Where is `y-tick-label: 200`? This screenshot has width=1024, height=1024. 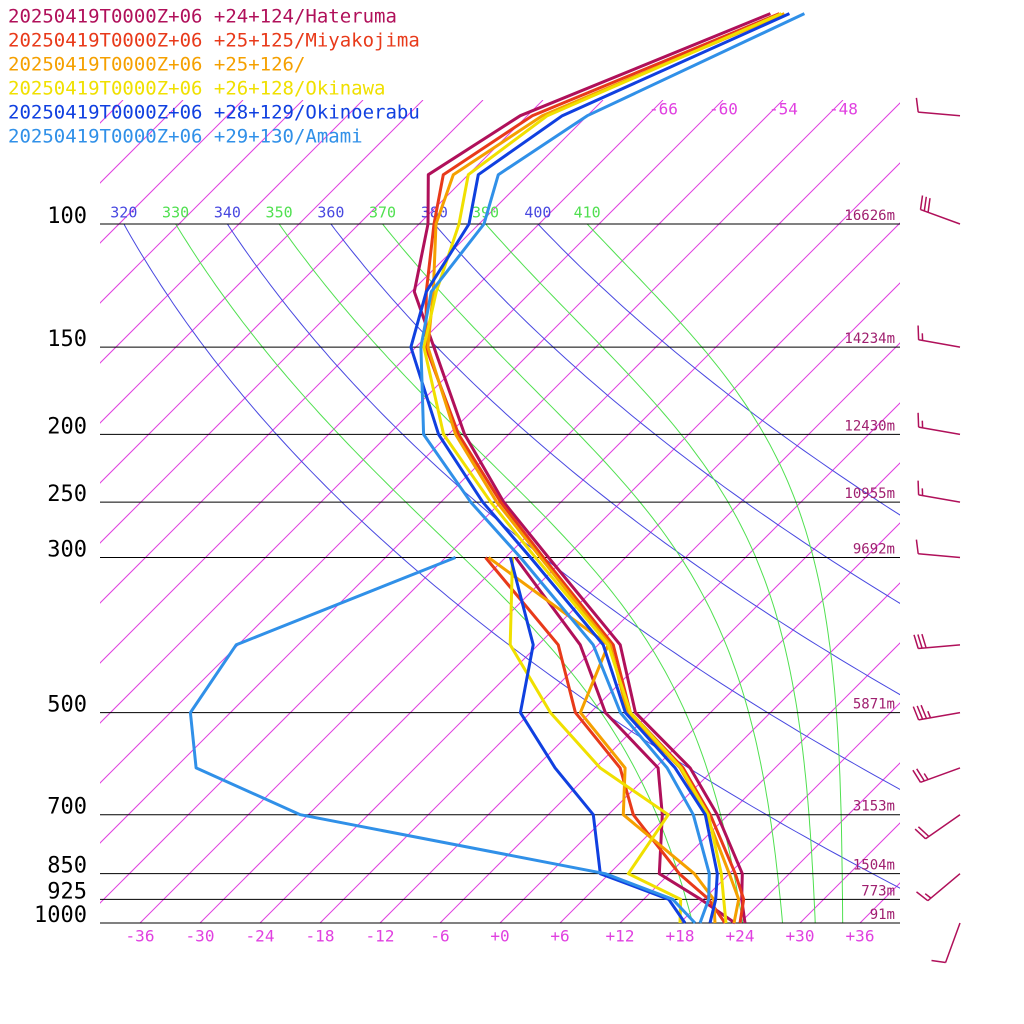 y-tick-label: 200 is located at coordinates (67, 426).